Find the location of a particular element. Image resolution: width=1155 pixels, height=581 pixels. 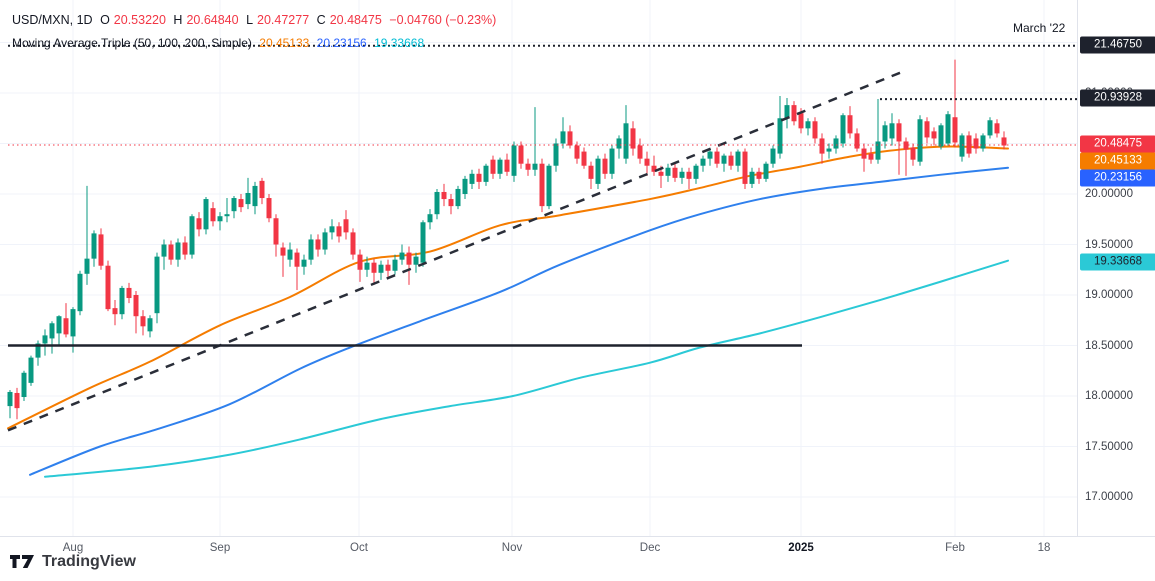

low-label: L is located at coordinates (250, 20).